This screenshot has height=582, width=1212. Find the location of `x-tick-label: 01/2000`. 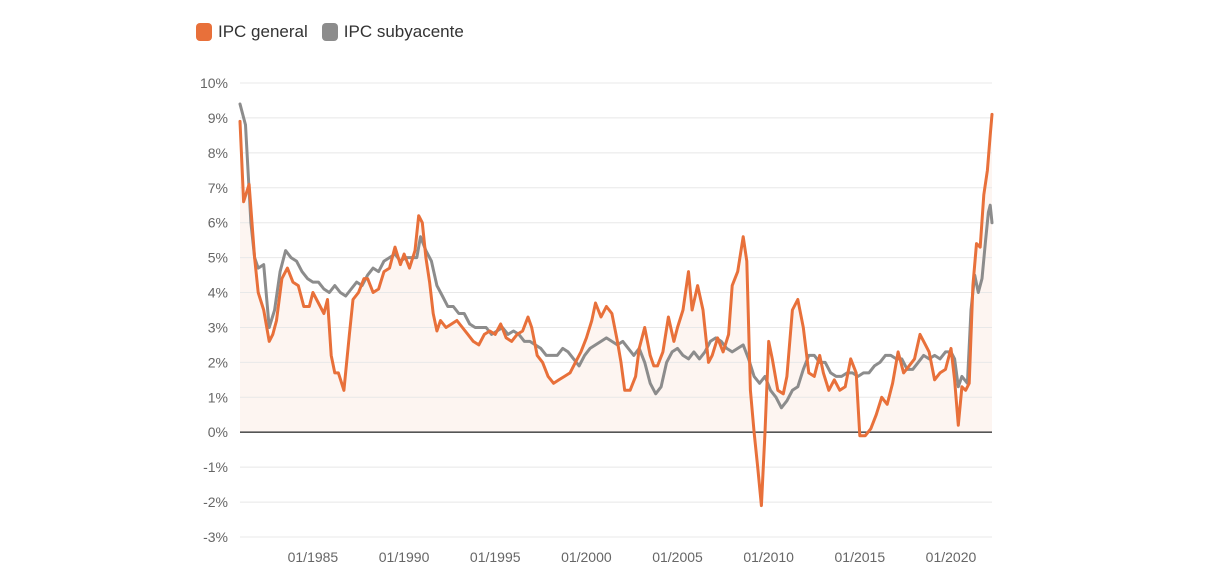

x-tick-label: 01/2000 is located at coordinates (586, 557).